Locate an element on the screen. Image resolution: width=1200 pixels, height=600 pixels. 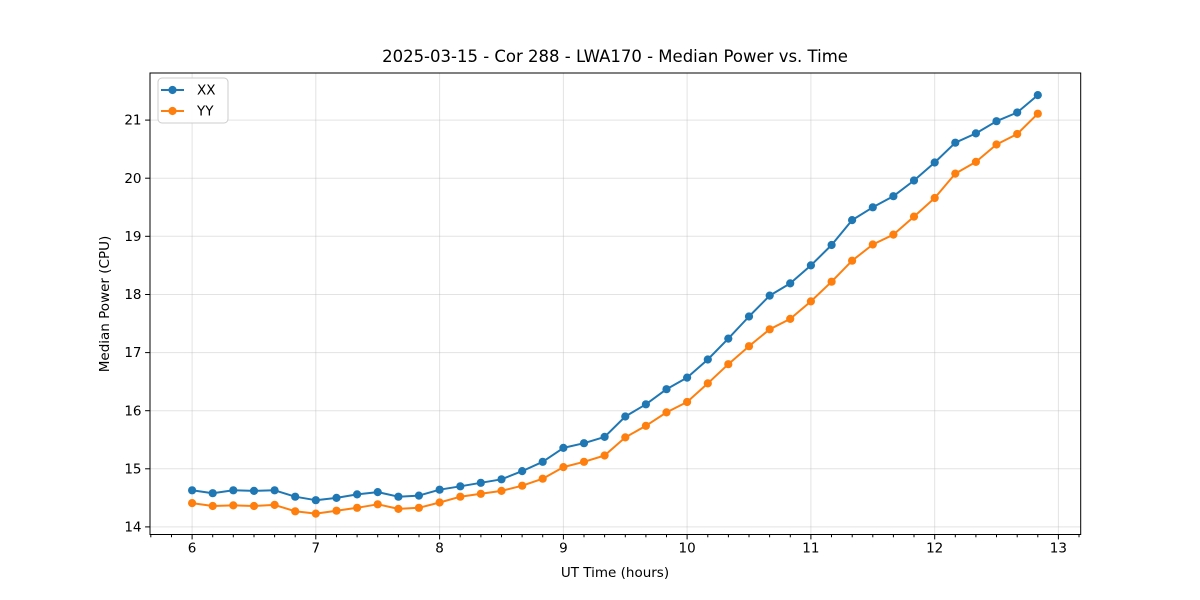
x-tick-label: 9 is located at coordinates (563, 549).